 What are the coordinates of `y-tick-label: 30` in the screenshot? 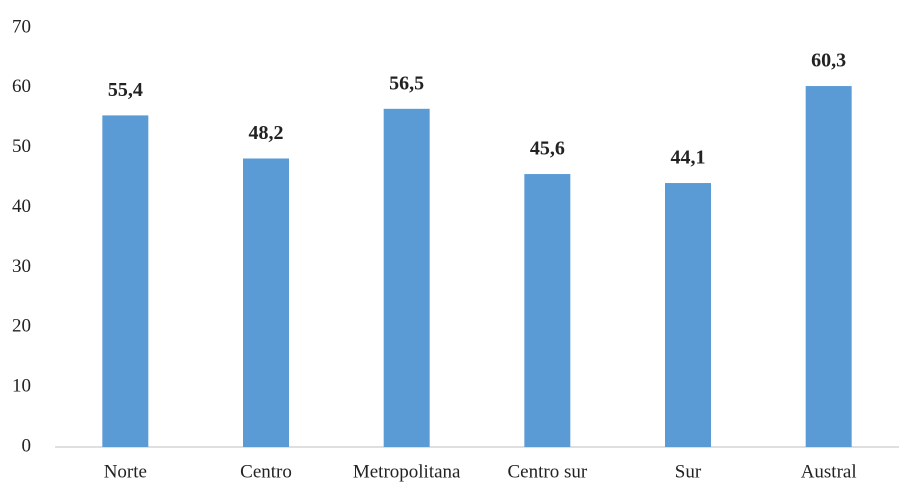 It's located at (21, 266).